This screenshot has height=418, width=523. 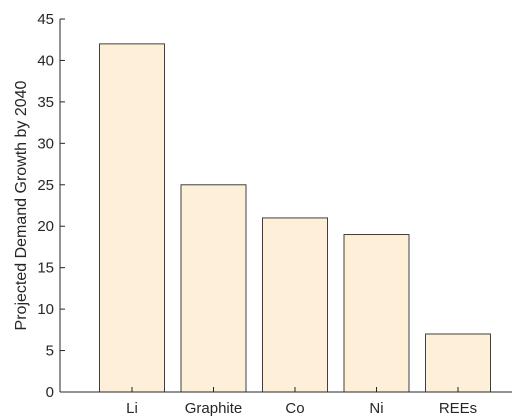 What do you see at coordinates (376, 313) in the screenshot?
I see `bar-ni` at bounding box center [376, 313].